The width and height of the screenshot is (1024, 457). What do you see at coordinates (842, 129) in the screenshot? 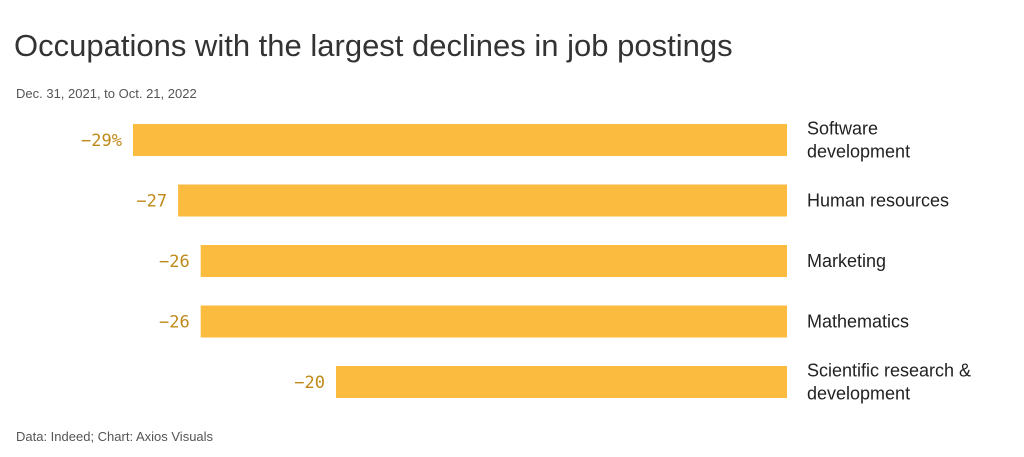
I see `category-label-line: Software` at bounding box center [842, 129].